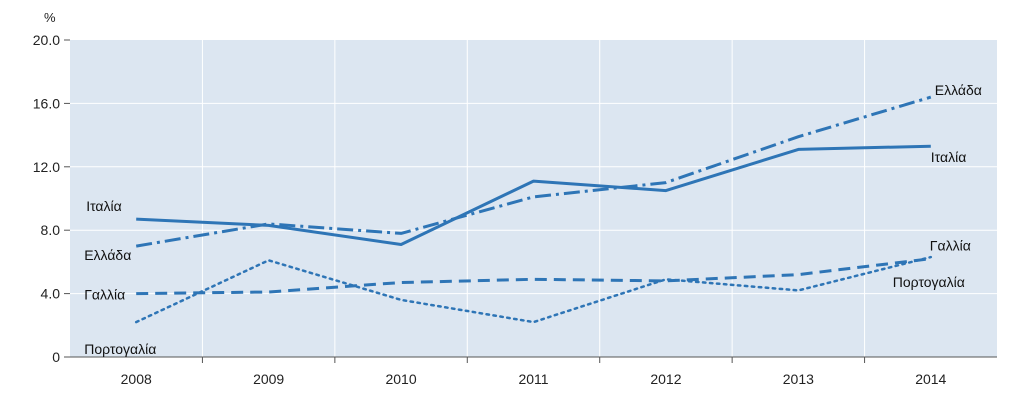  What do you see at coordinates (51, 294) in the screenshot?
I see `y-tick-label: 4.0` at bounding box center [51, 294].